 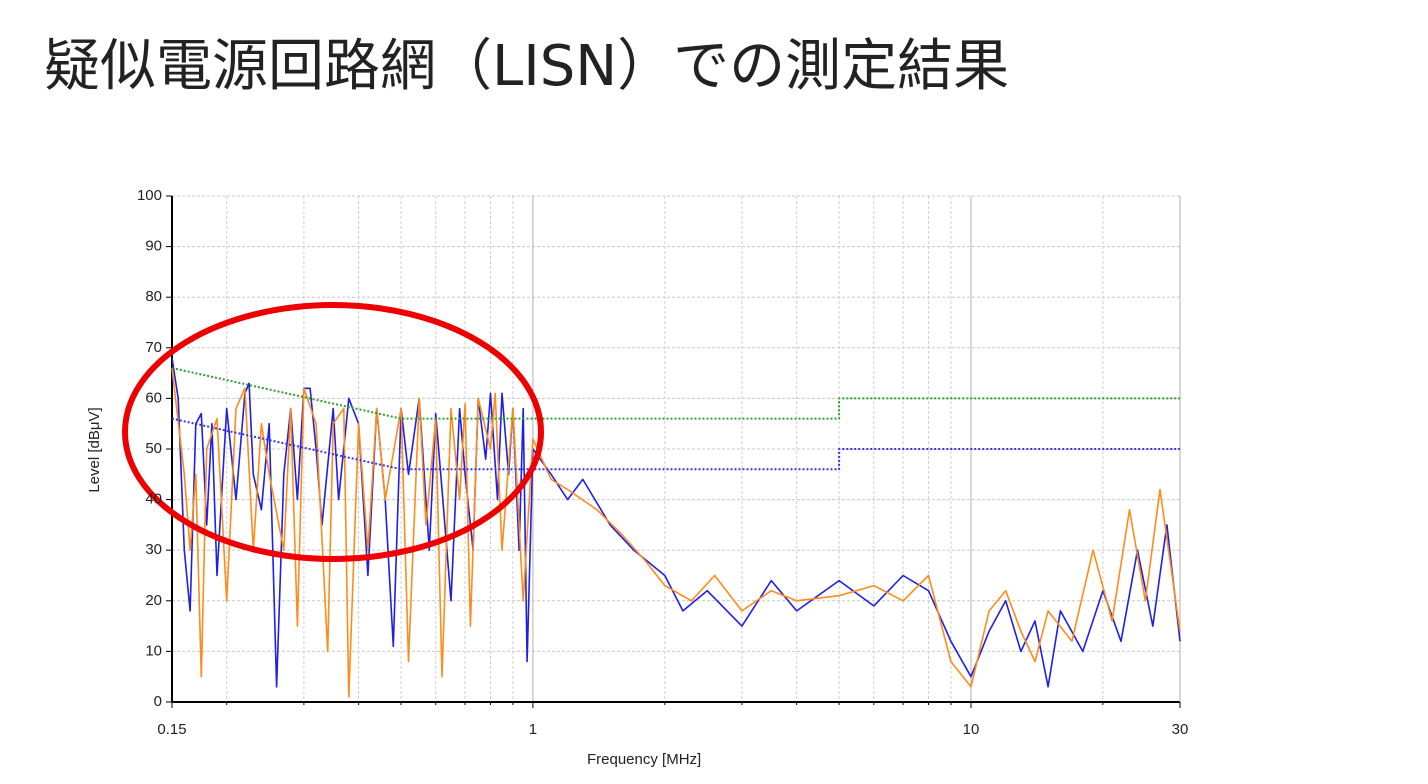 I want to click on x-tick-label: 1, so click(x=533, y=729).